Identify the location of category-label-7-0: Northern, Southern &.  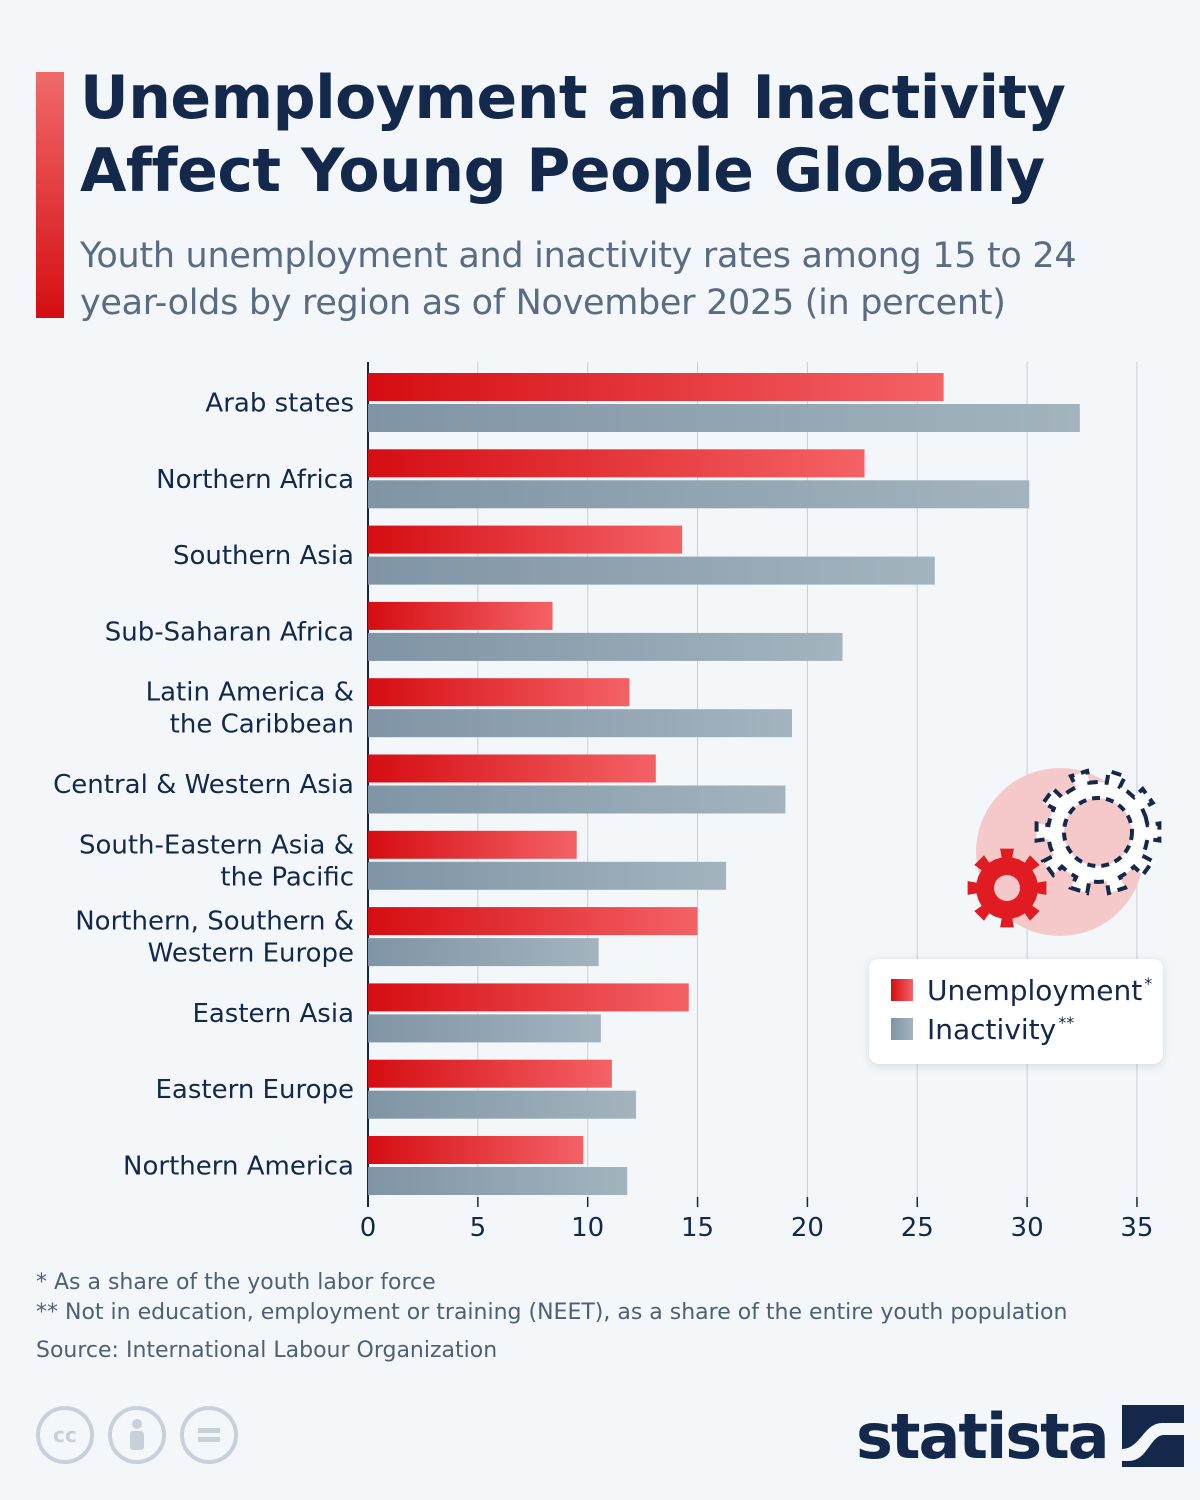
(214, 922).